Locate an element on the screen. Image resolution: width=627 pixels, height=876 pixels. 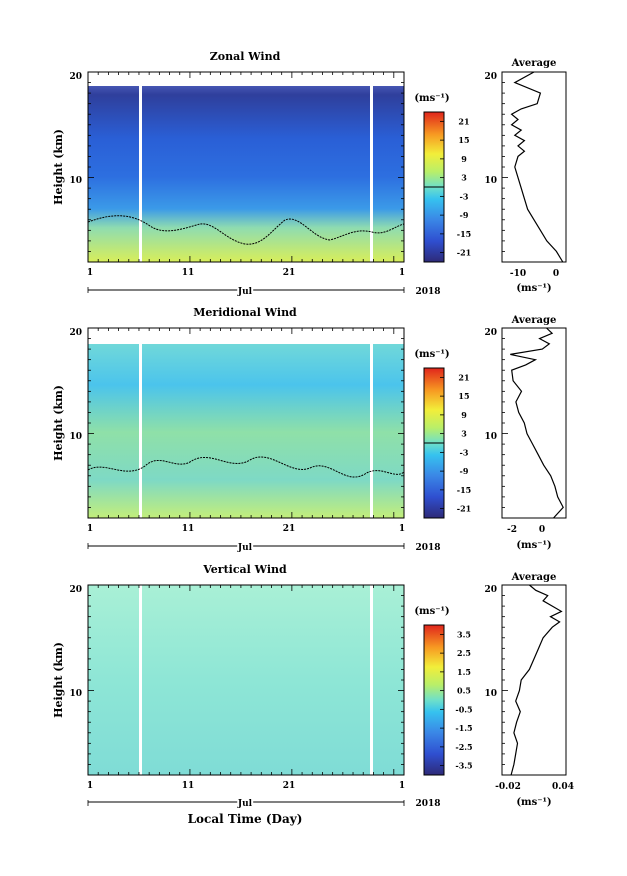
vertical-cbar-tick-label: -3.5 is located at coordinates (463, 766).